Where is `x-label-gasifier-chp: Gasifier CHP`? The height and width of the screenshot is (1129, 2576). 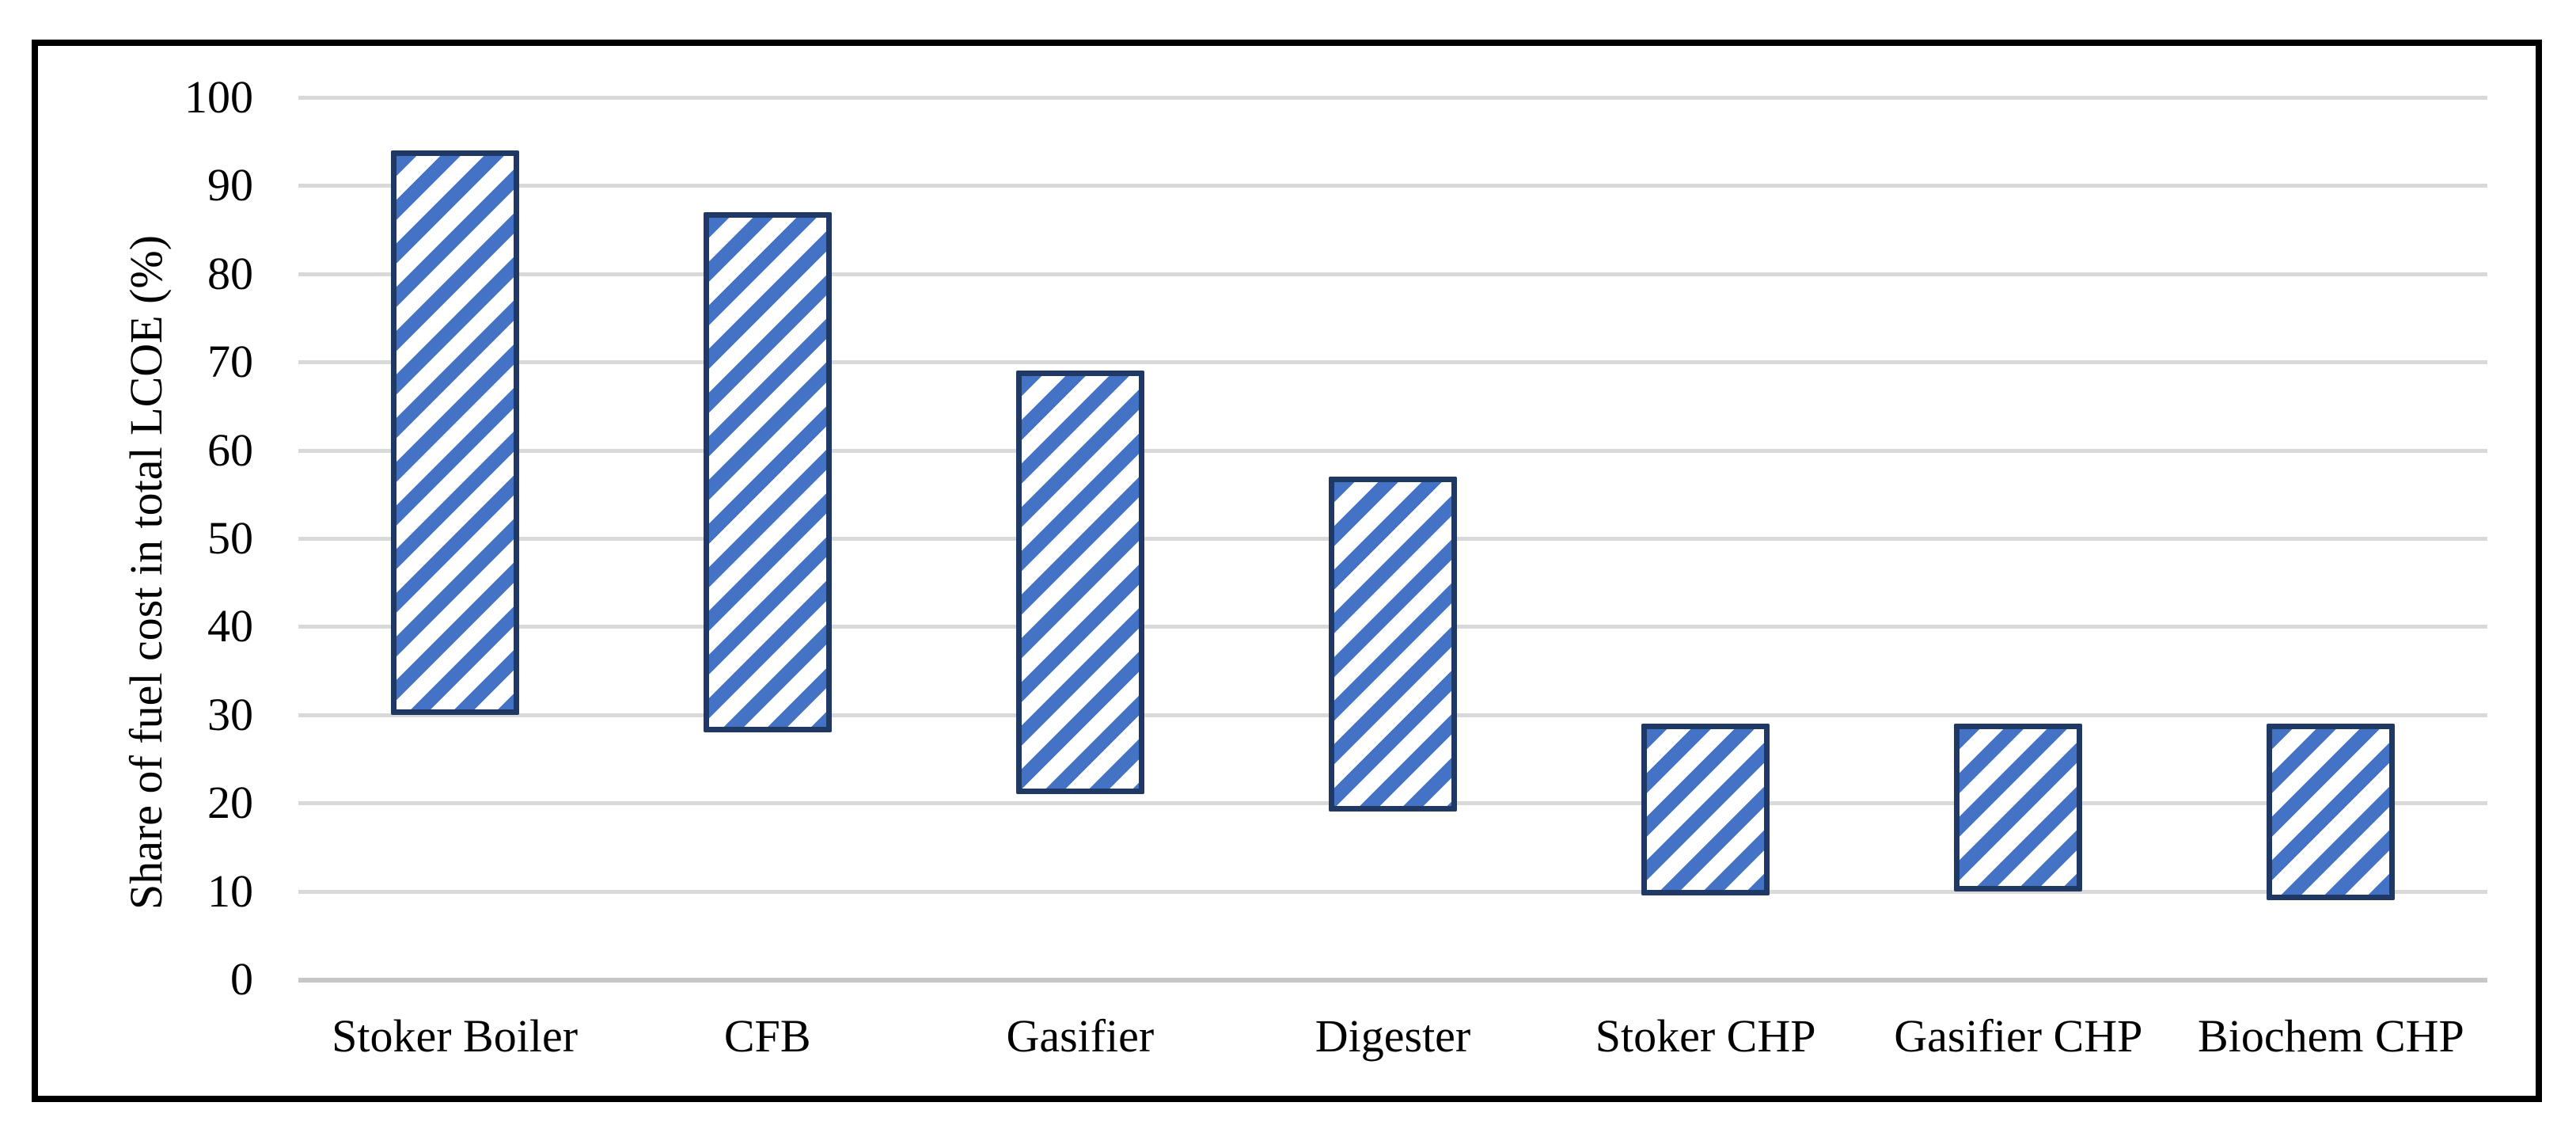 x-label-gasifier-chp: Gasifier CHP is located at coordinates (2018, 1036).